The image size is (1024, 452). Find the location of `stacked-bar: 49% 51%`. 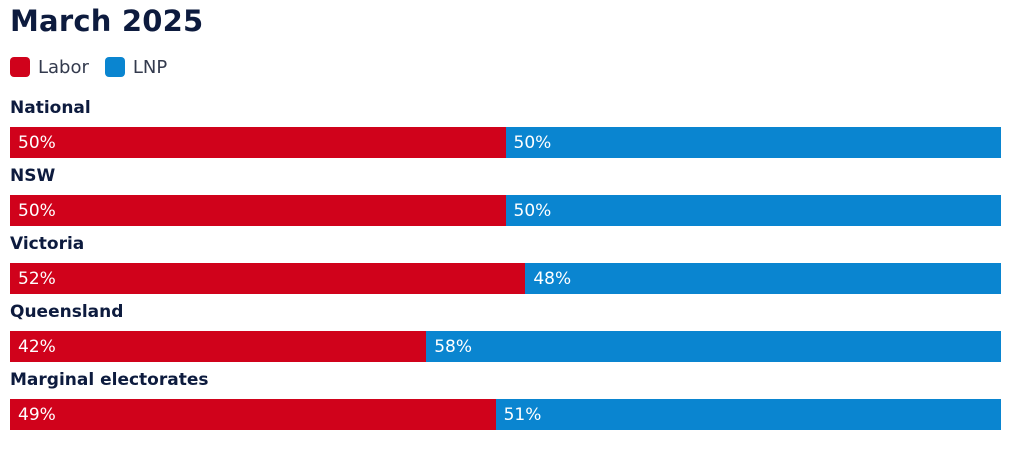

stacked-bar: 49% 51% is located at coordinates (505, 414).